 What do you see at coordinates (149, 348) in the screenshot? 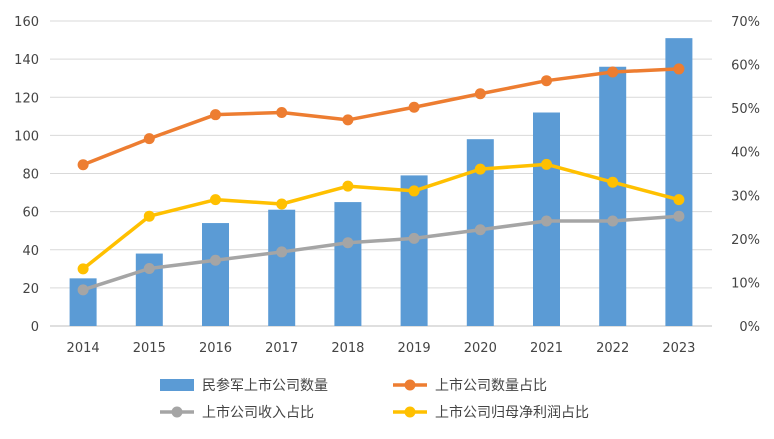
I see `x-tick-label: 2015` at bounding box center [149, 348].